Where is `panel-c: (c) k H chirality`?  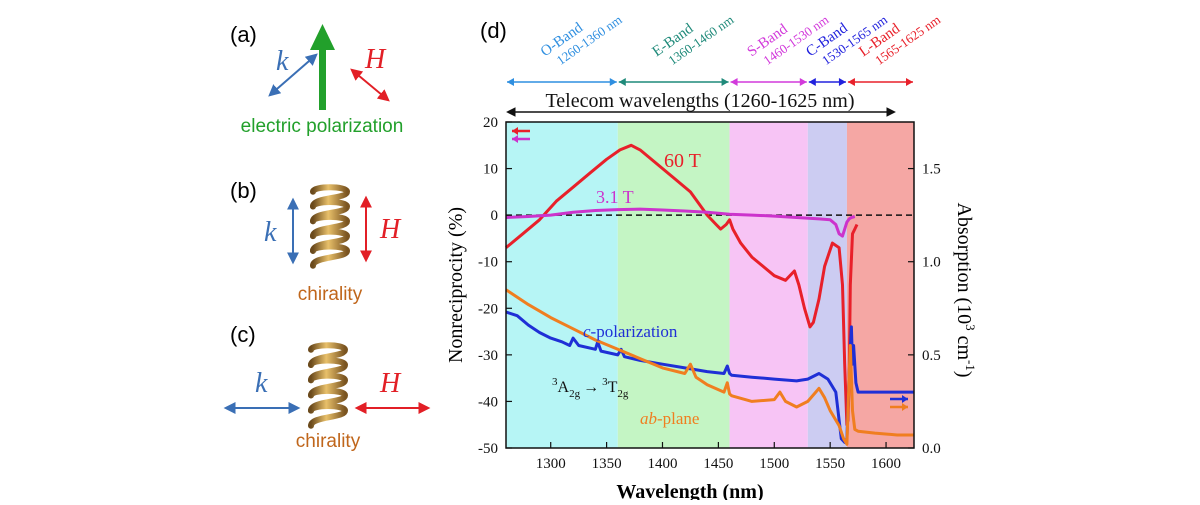
panel-c: (c) k H chirality is located at coordinates (327, 387).